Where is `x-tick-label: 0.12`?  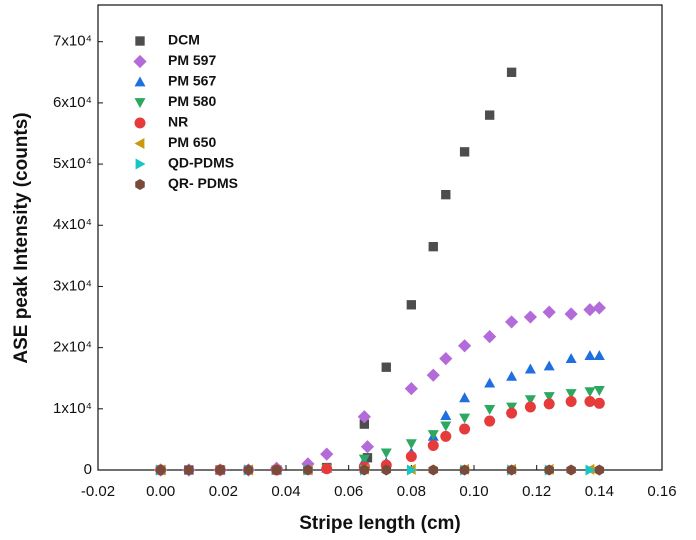 x-tick-label: 0.12 is located at coordinates (536, 491).